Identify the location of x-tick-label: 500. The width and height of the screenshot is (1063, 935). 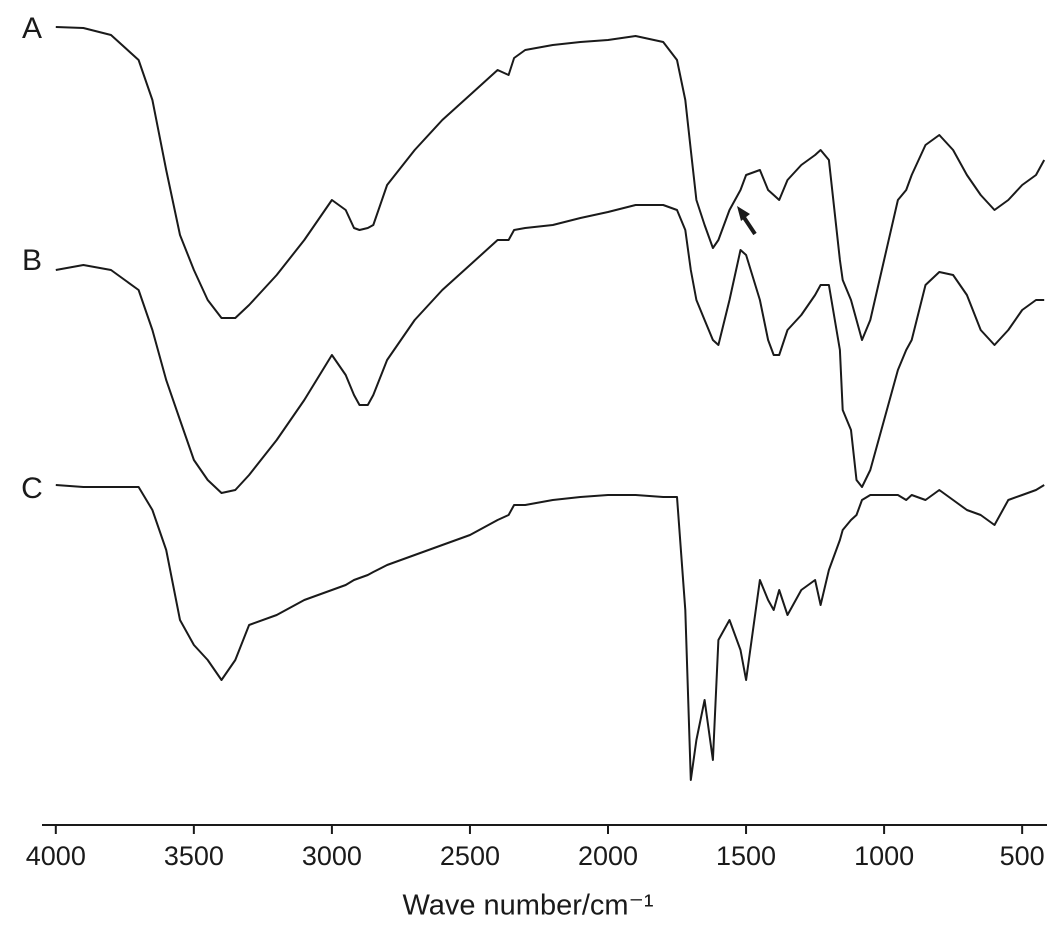
(1022, 856).